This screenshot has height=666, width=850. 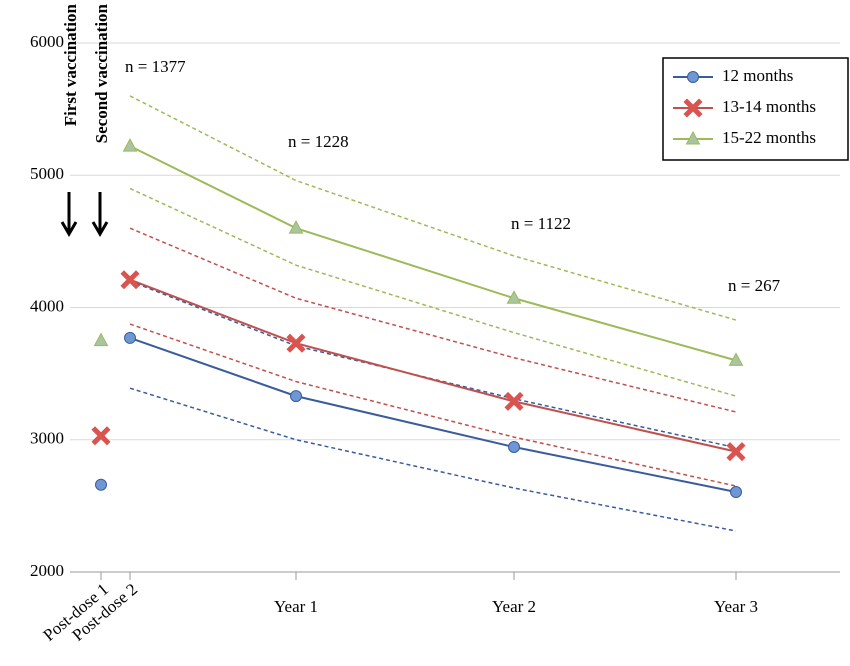 I want to click on x-tick-label: Year 2, so click(x=514, y=606).